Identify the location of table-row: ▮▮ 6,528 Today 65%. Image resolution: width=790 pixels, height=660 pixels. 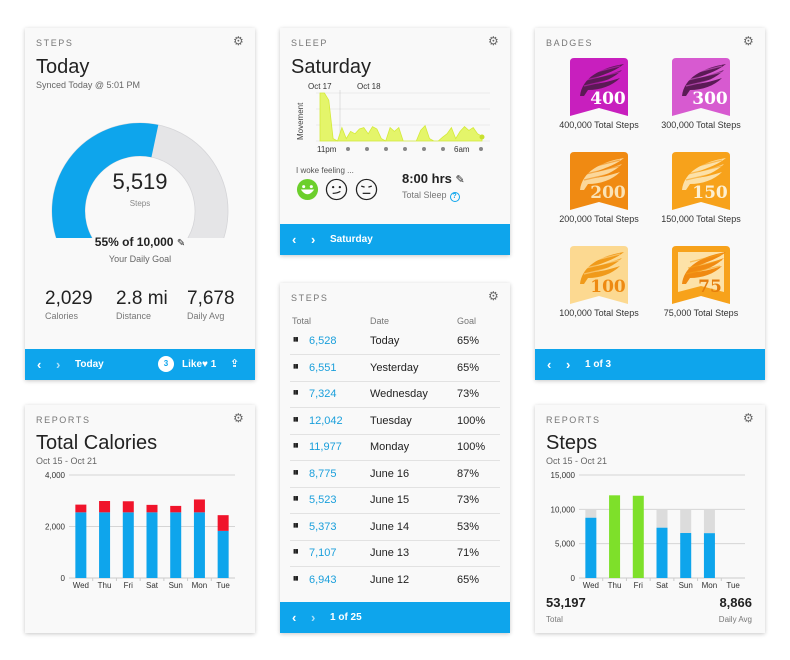
(395, 341).